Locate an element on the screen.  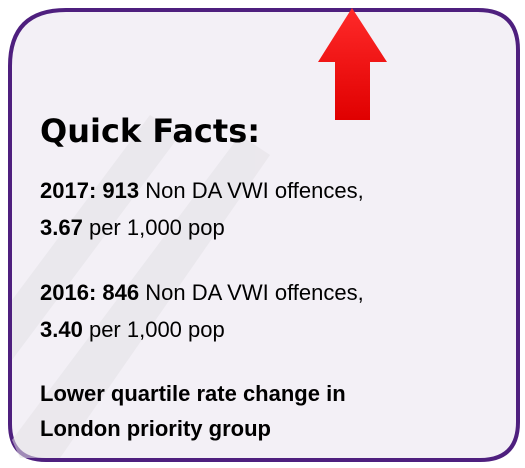
fact-line: 3.67 per 1,000 pop is located at coordinates (132, 227).